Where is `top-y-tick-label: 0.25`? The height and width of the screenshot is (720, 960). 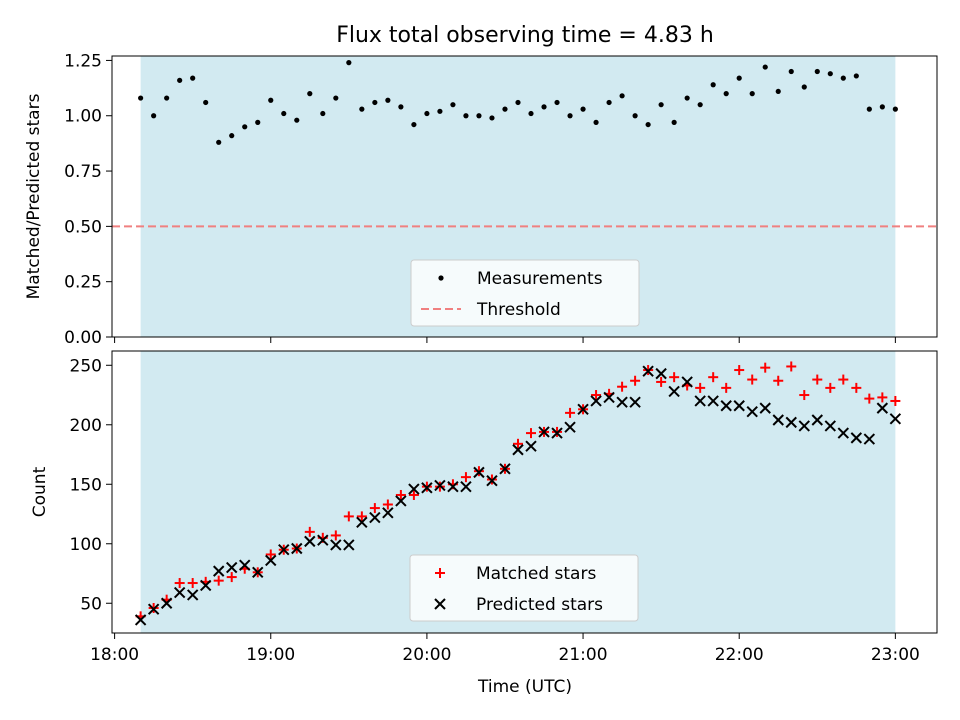 top-y-tick-label: 0.25 is located at coordinates (83, 283).